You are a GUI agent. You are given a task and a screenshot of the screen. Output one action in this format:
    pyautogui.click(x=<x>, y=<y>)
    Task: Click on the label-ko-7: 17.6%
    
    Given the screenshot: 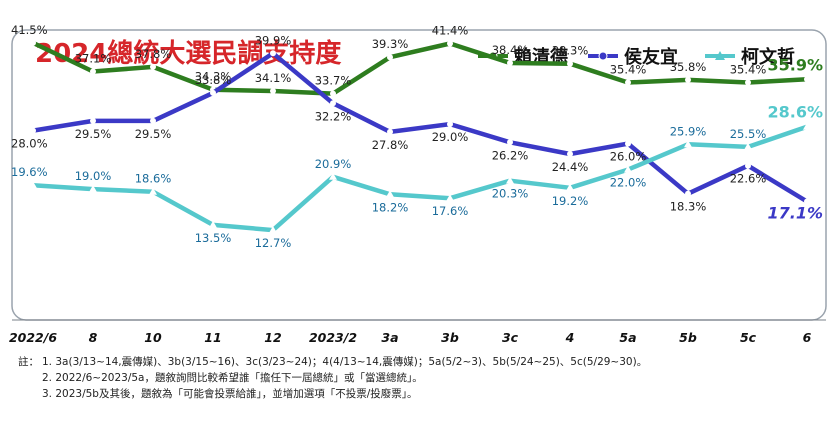 What is the action you would take?
    pyautogui.click(x=450, y=211)
    